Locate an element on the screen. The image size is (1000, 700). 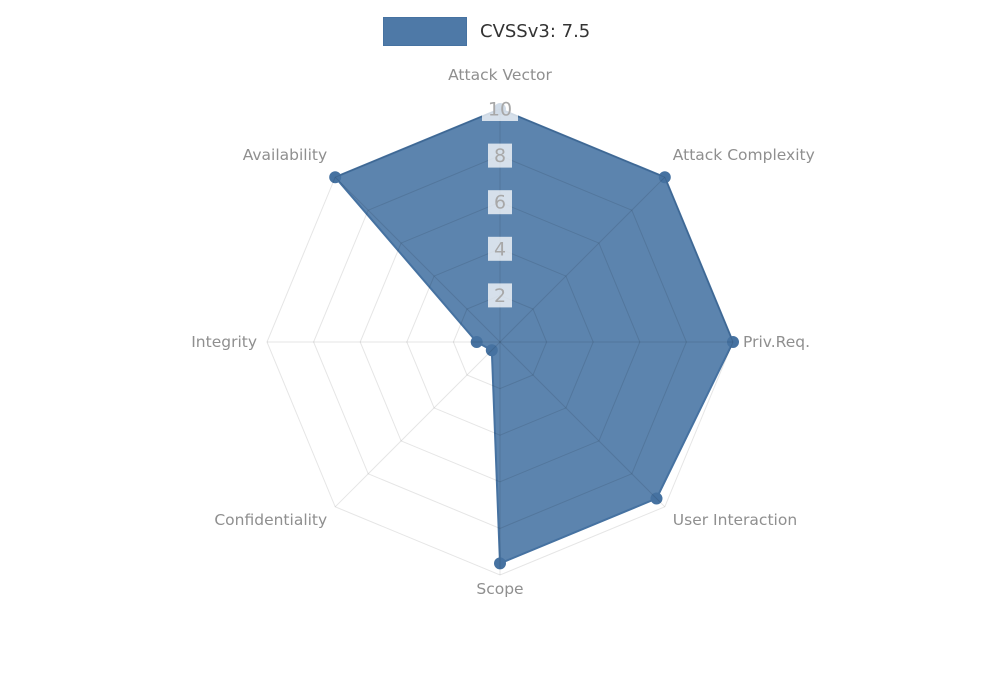
tick-label-2: 2 is located at coordinates (500, 296).